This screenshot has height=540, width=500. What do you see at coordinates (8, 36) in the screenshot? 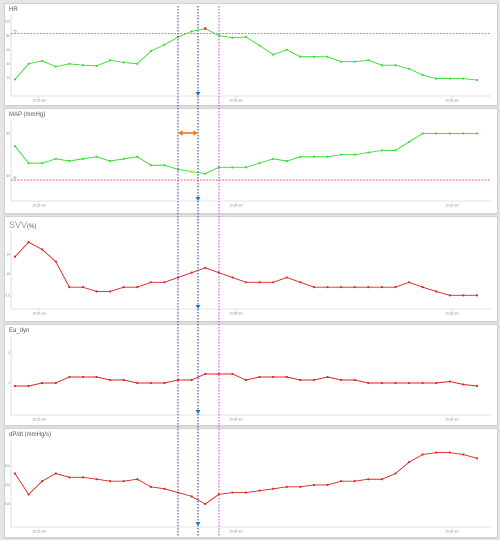
I see `y-tick-label: 80` at bounding box center [8, 36].